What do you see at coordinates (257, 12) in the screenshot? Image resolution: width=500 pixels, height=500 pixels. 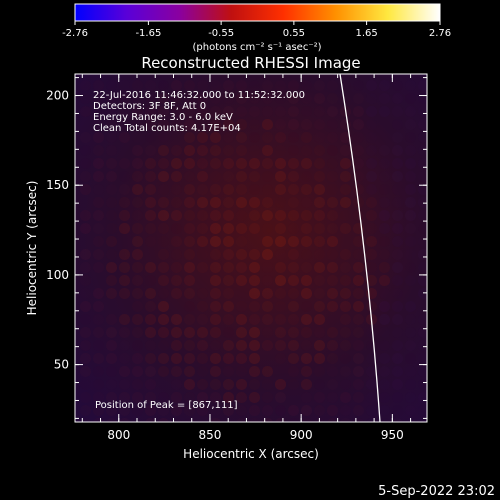 I see `colorbar` at bounding box center [257, 12].